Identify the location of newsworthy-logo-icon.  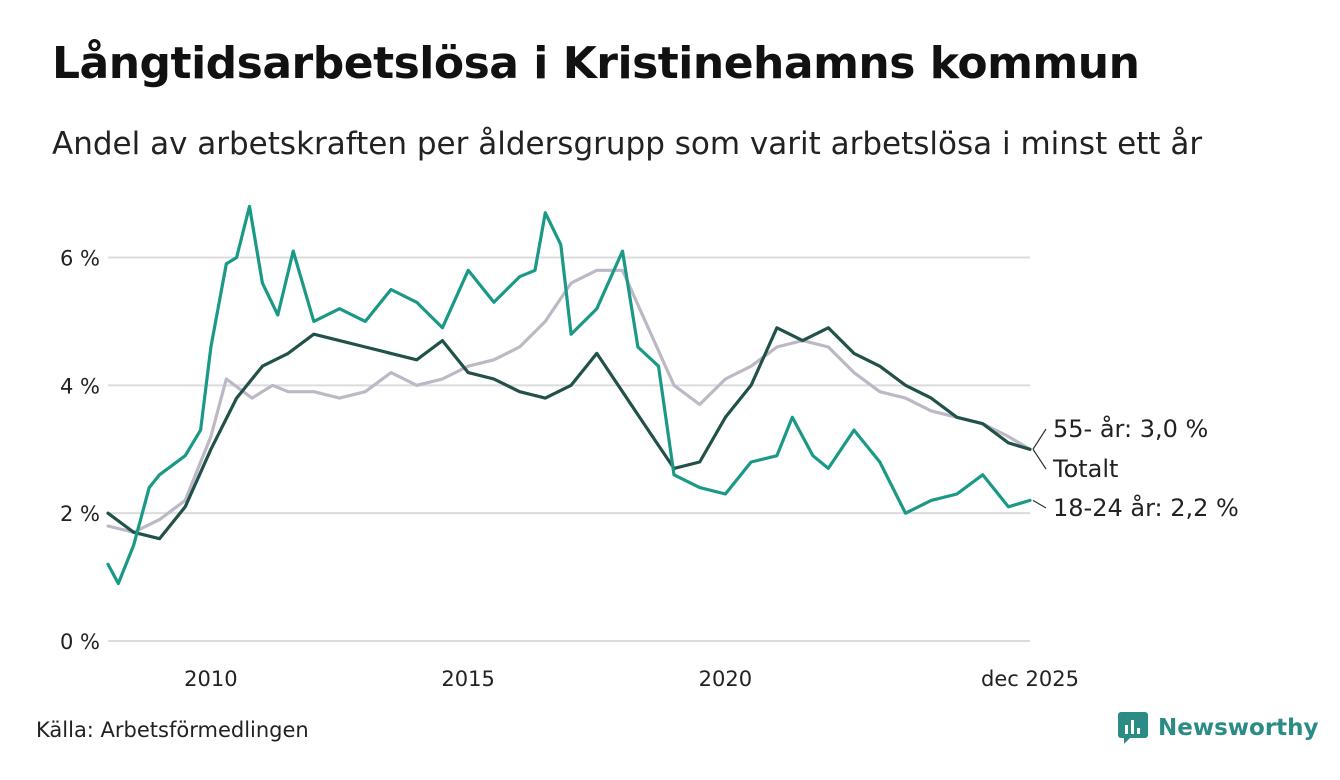
(1133, 728).